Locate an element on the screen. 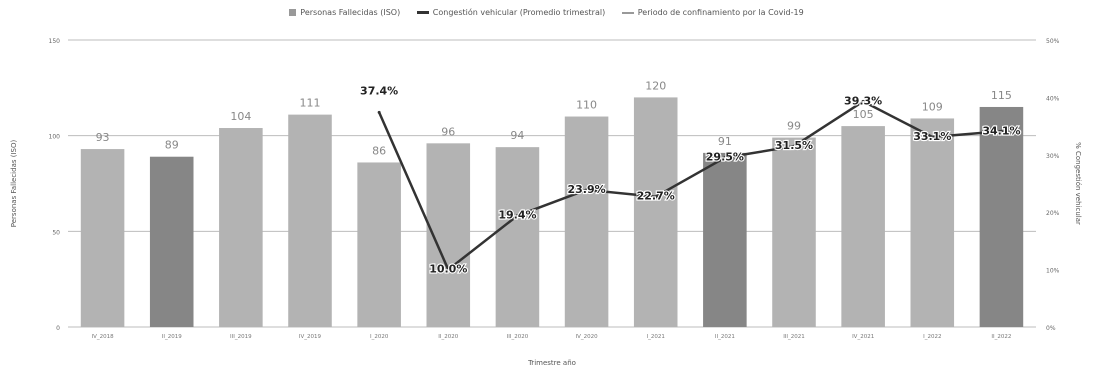 The height and width of the screenshot is (372, 1093). y-axis-label: Personas Fallecidas (ISO) is located at coordinates (14, 184).